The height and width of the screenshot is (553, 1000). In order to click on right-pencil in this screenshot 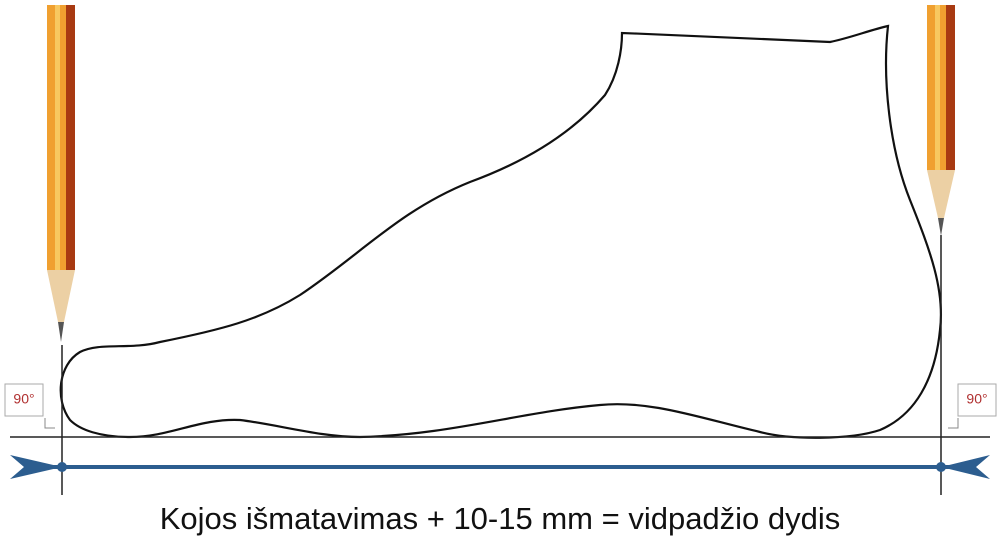, I will do `click(941, 120)`.